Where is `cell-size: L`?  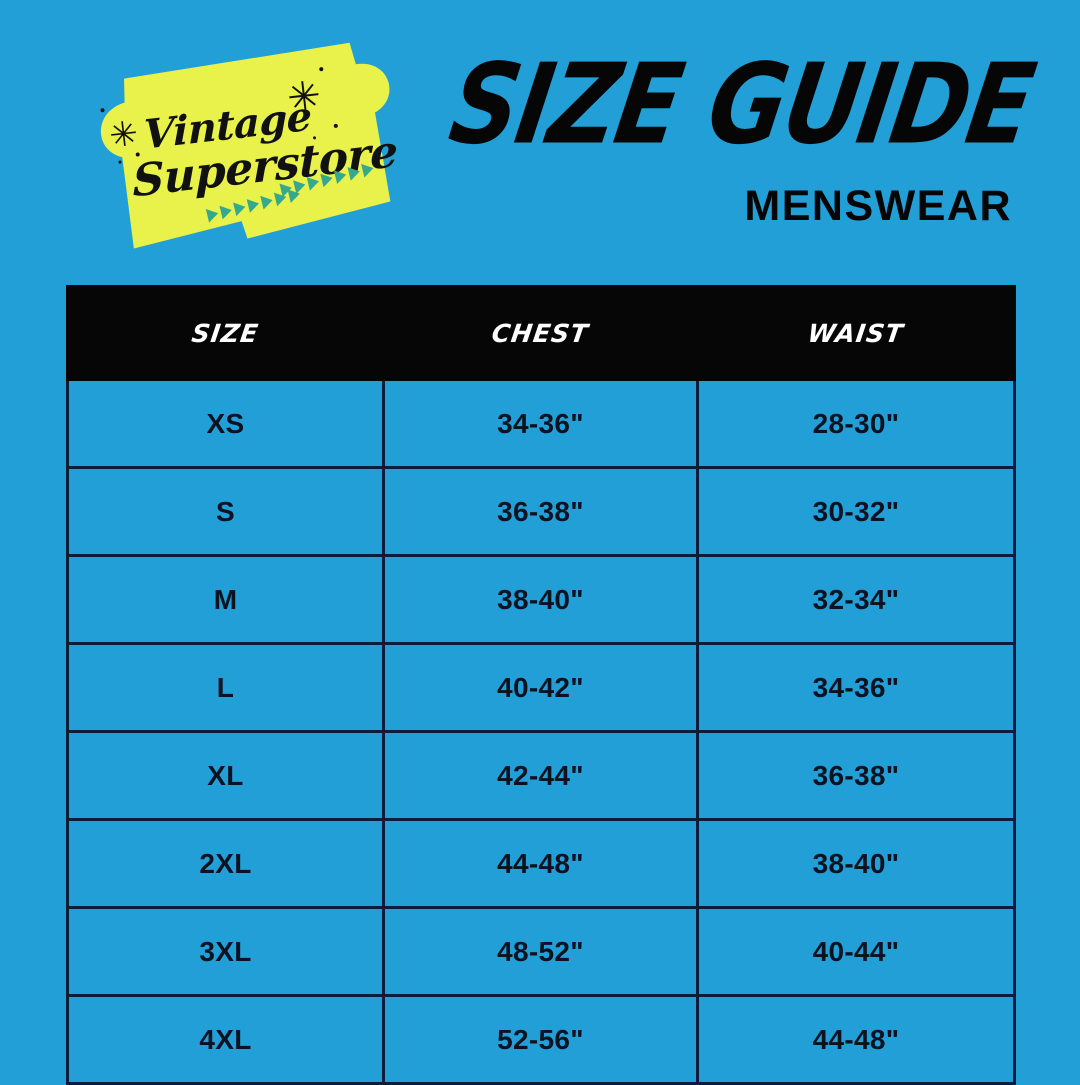 cell-size: L is located at coordinates (225, 687).